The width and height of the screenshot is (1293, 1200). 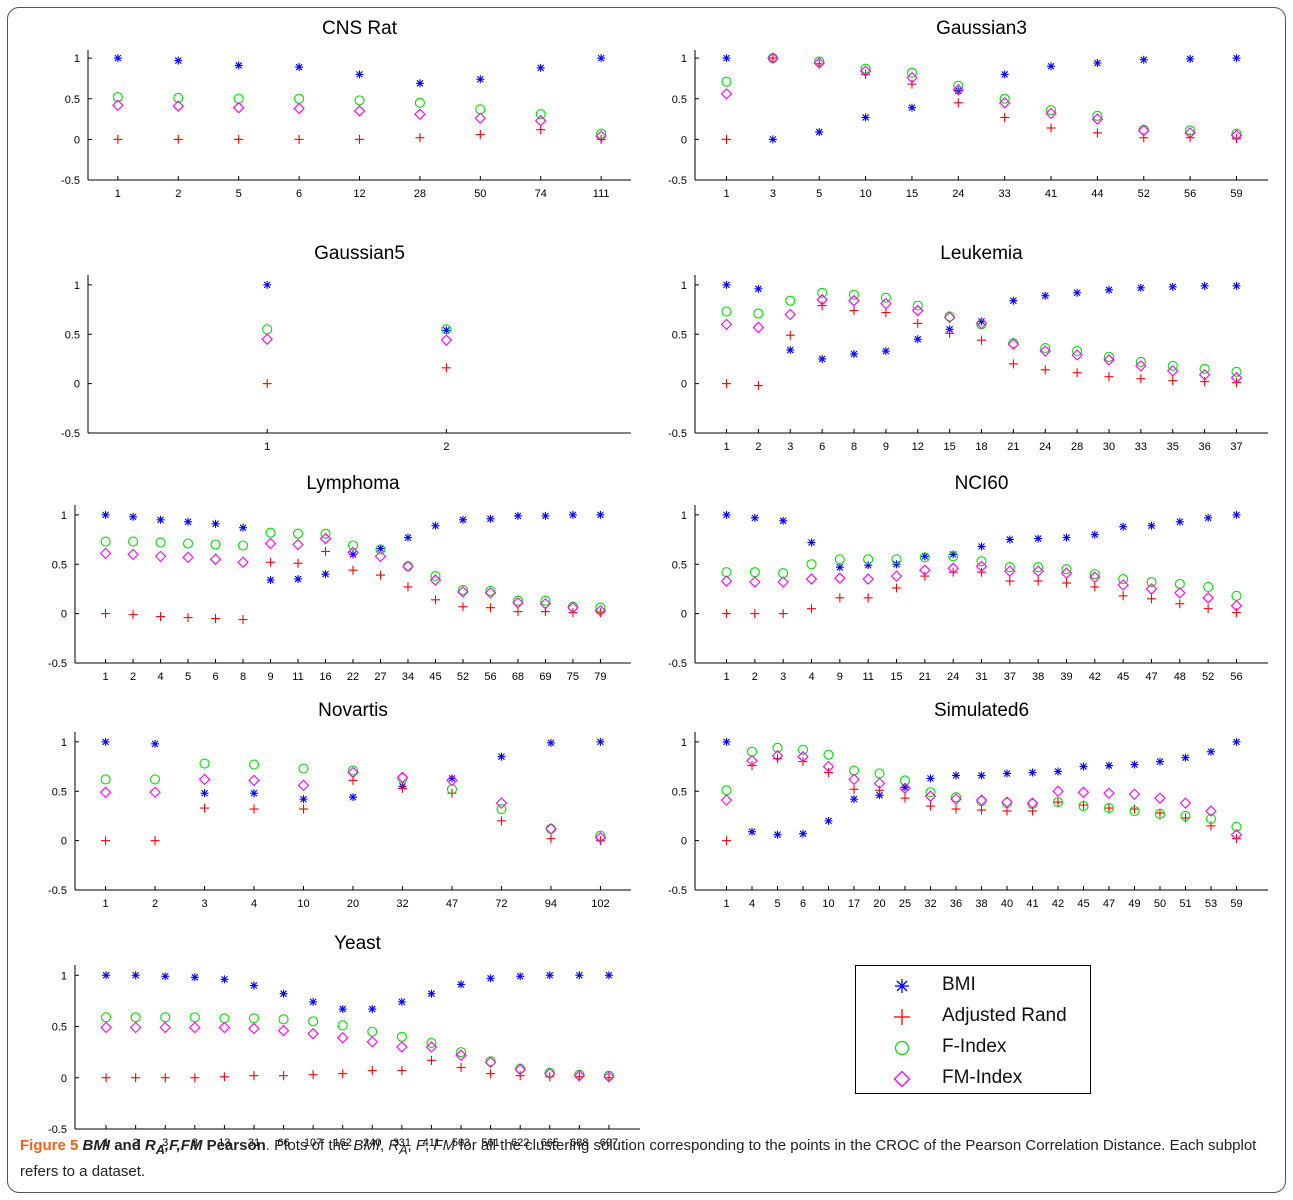 I want to click on x-tick-label: 56, so click(x=1190, y=194).